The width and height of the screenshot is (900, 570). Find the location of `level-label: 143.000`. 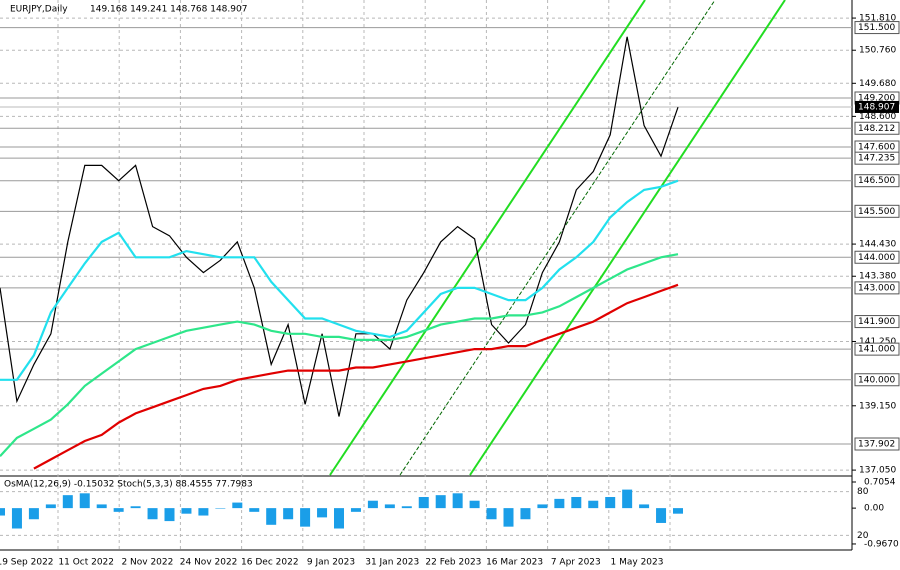

level-label: 143.000 is located at coordinates (876, 288).